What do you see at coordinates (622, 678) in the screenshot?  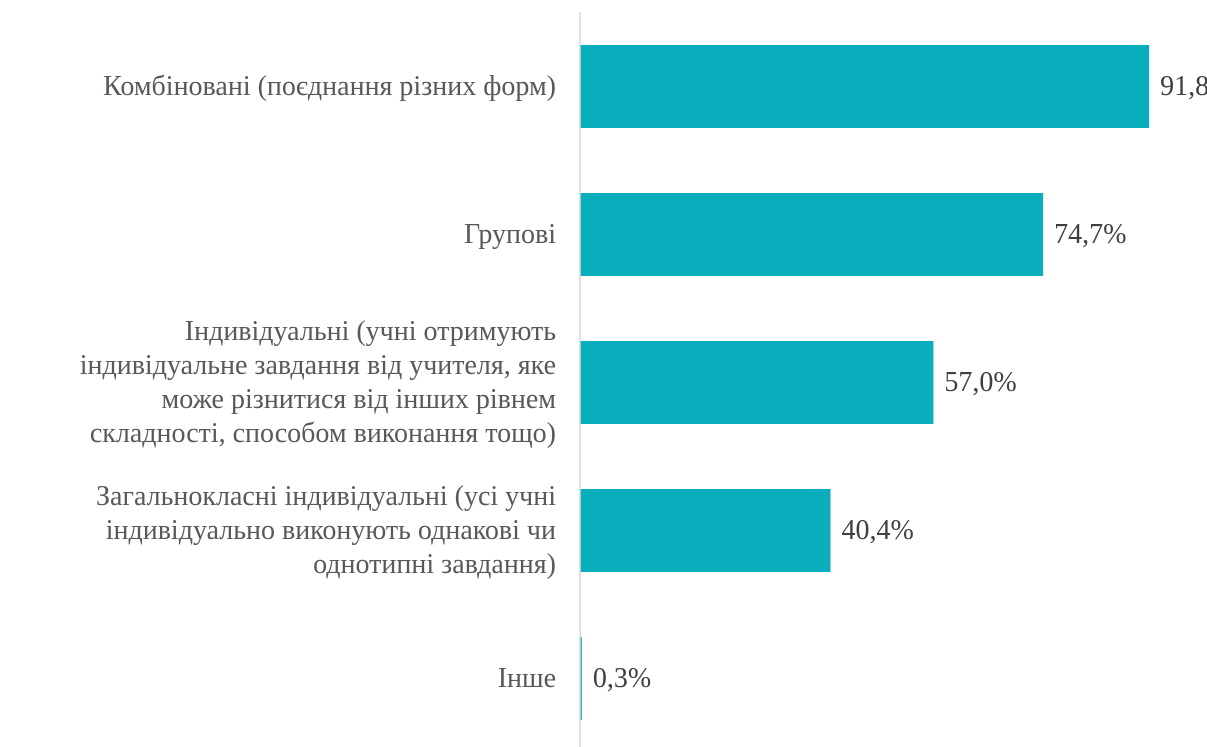 I see `value-label-4: 0,3%` at bounding box center [622, 678].